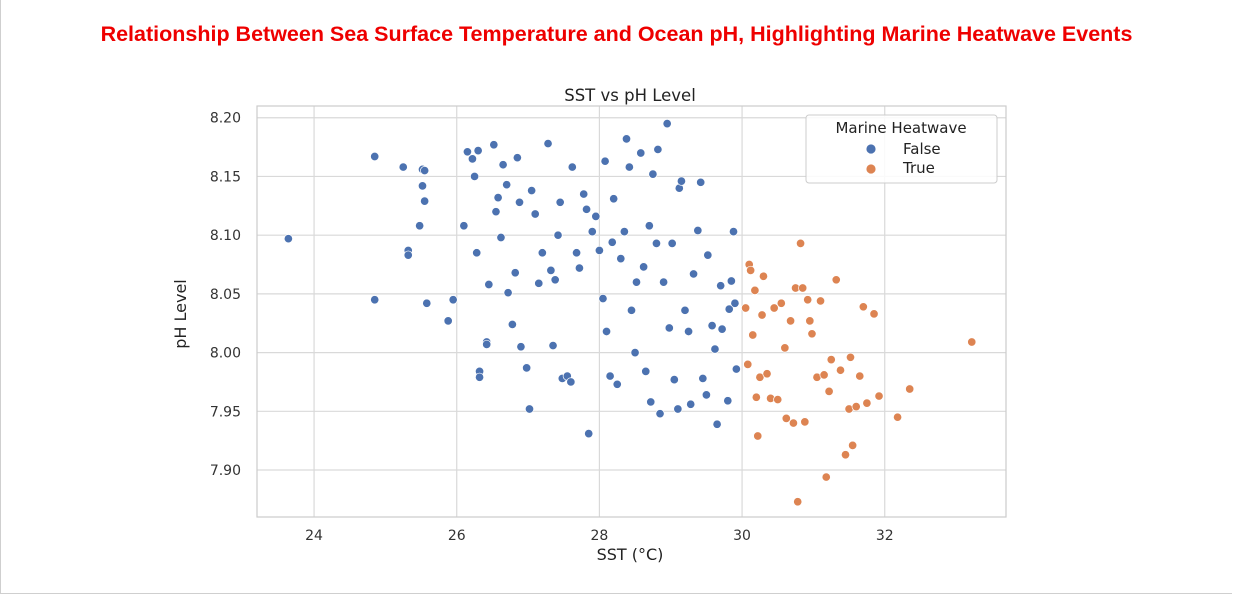 This screenshot has height=595, width=1233. I want to click on y-tick-label: 8.20, so click(225, 119).